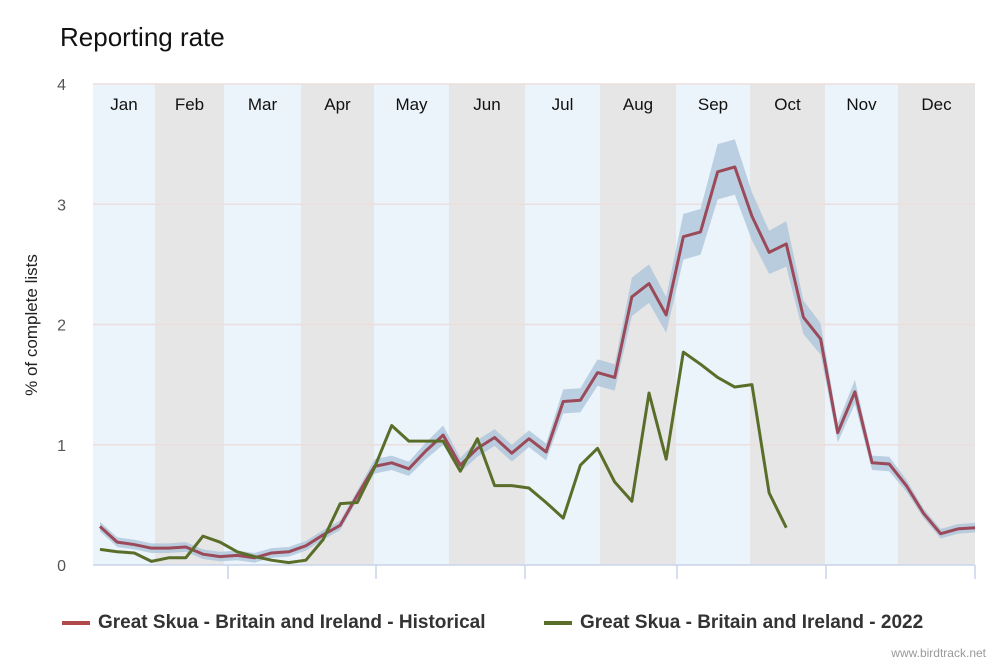 The height and width of the screenshot is (667, 1000). I want to click on credit-link: www.birdtrack.net, so click(938, 653).